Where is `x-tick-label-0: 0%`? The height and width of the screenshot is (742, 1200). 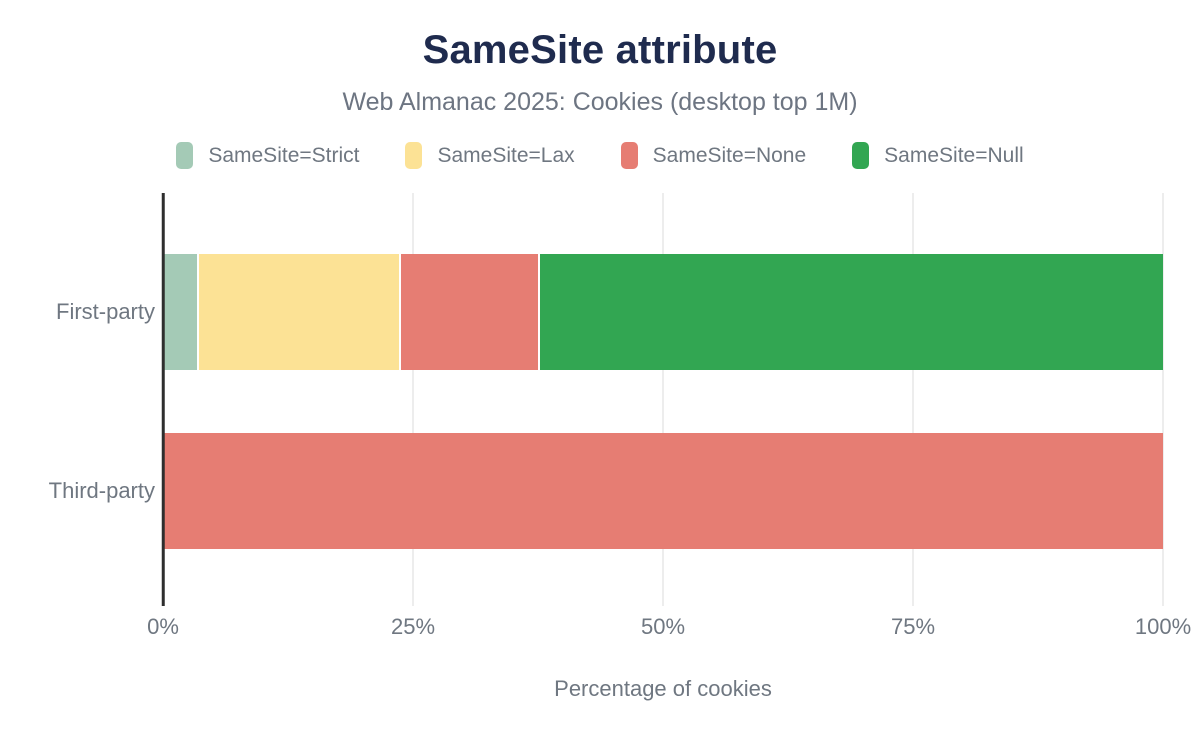
x-tick-label-0: 0% is located at coordinates (163, 626).